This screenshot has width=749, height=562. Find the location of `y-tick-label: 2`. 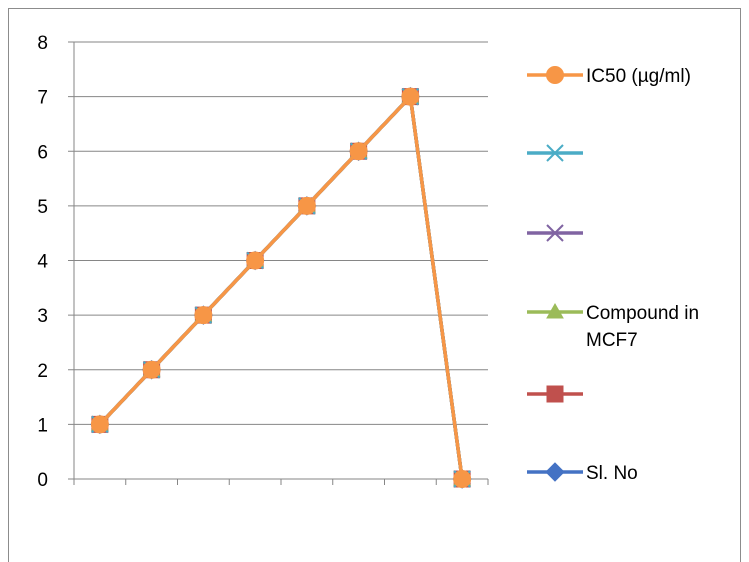

y-tick-label: 2 is located at coordinates (42, 371).